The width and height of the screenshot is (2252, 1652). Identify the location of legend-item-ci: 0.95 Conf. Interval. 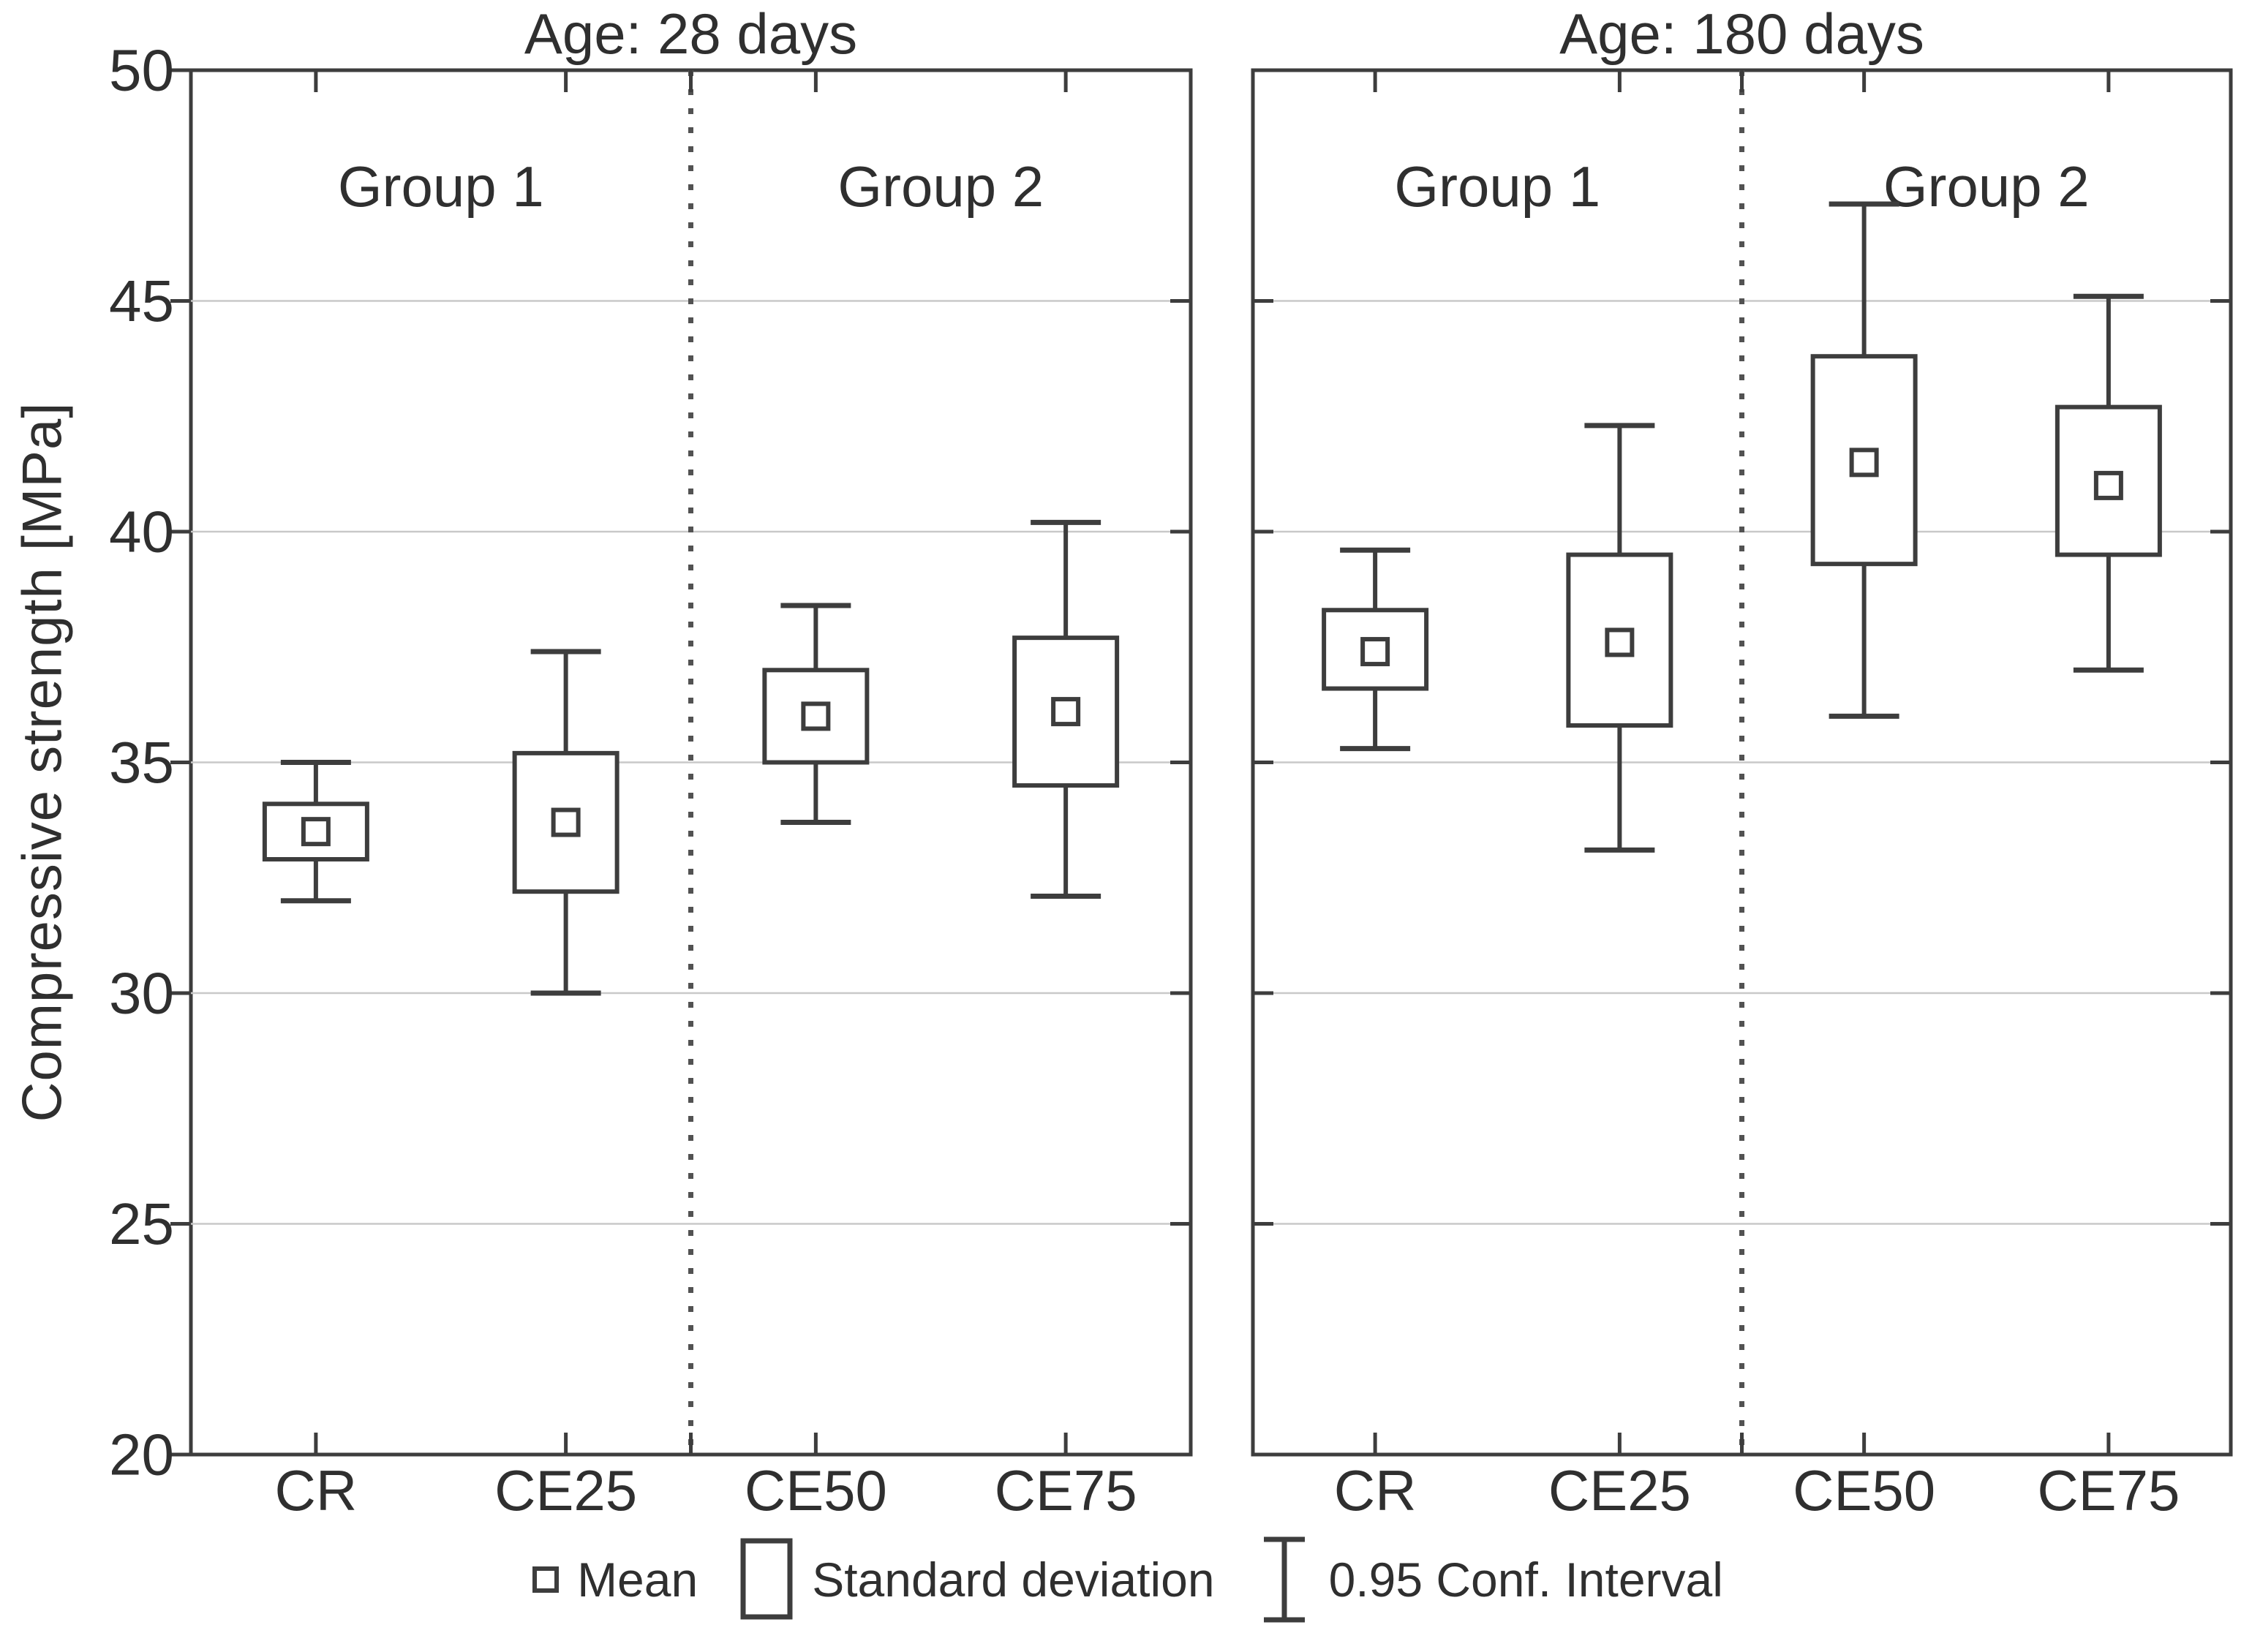
(1488, 1580).